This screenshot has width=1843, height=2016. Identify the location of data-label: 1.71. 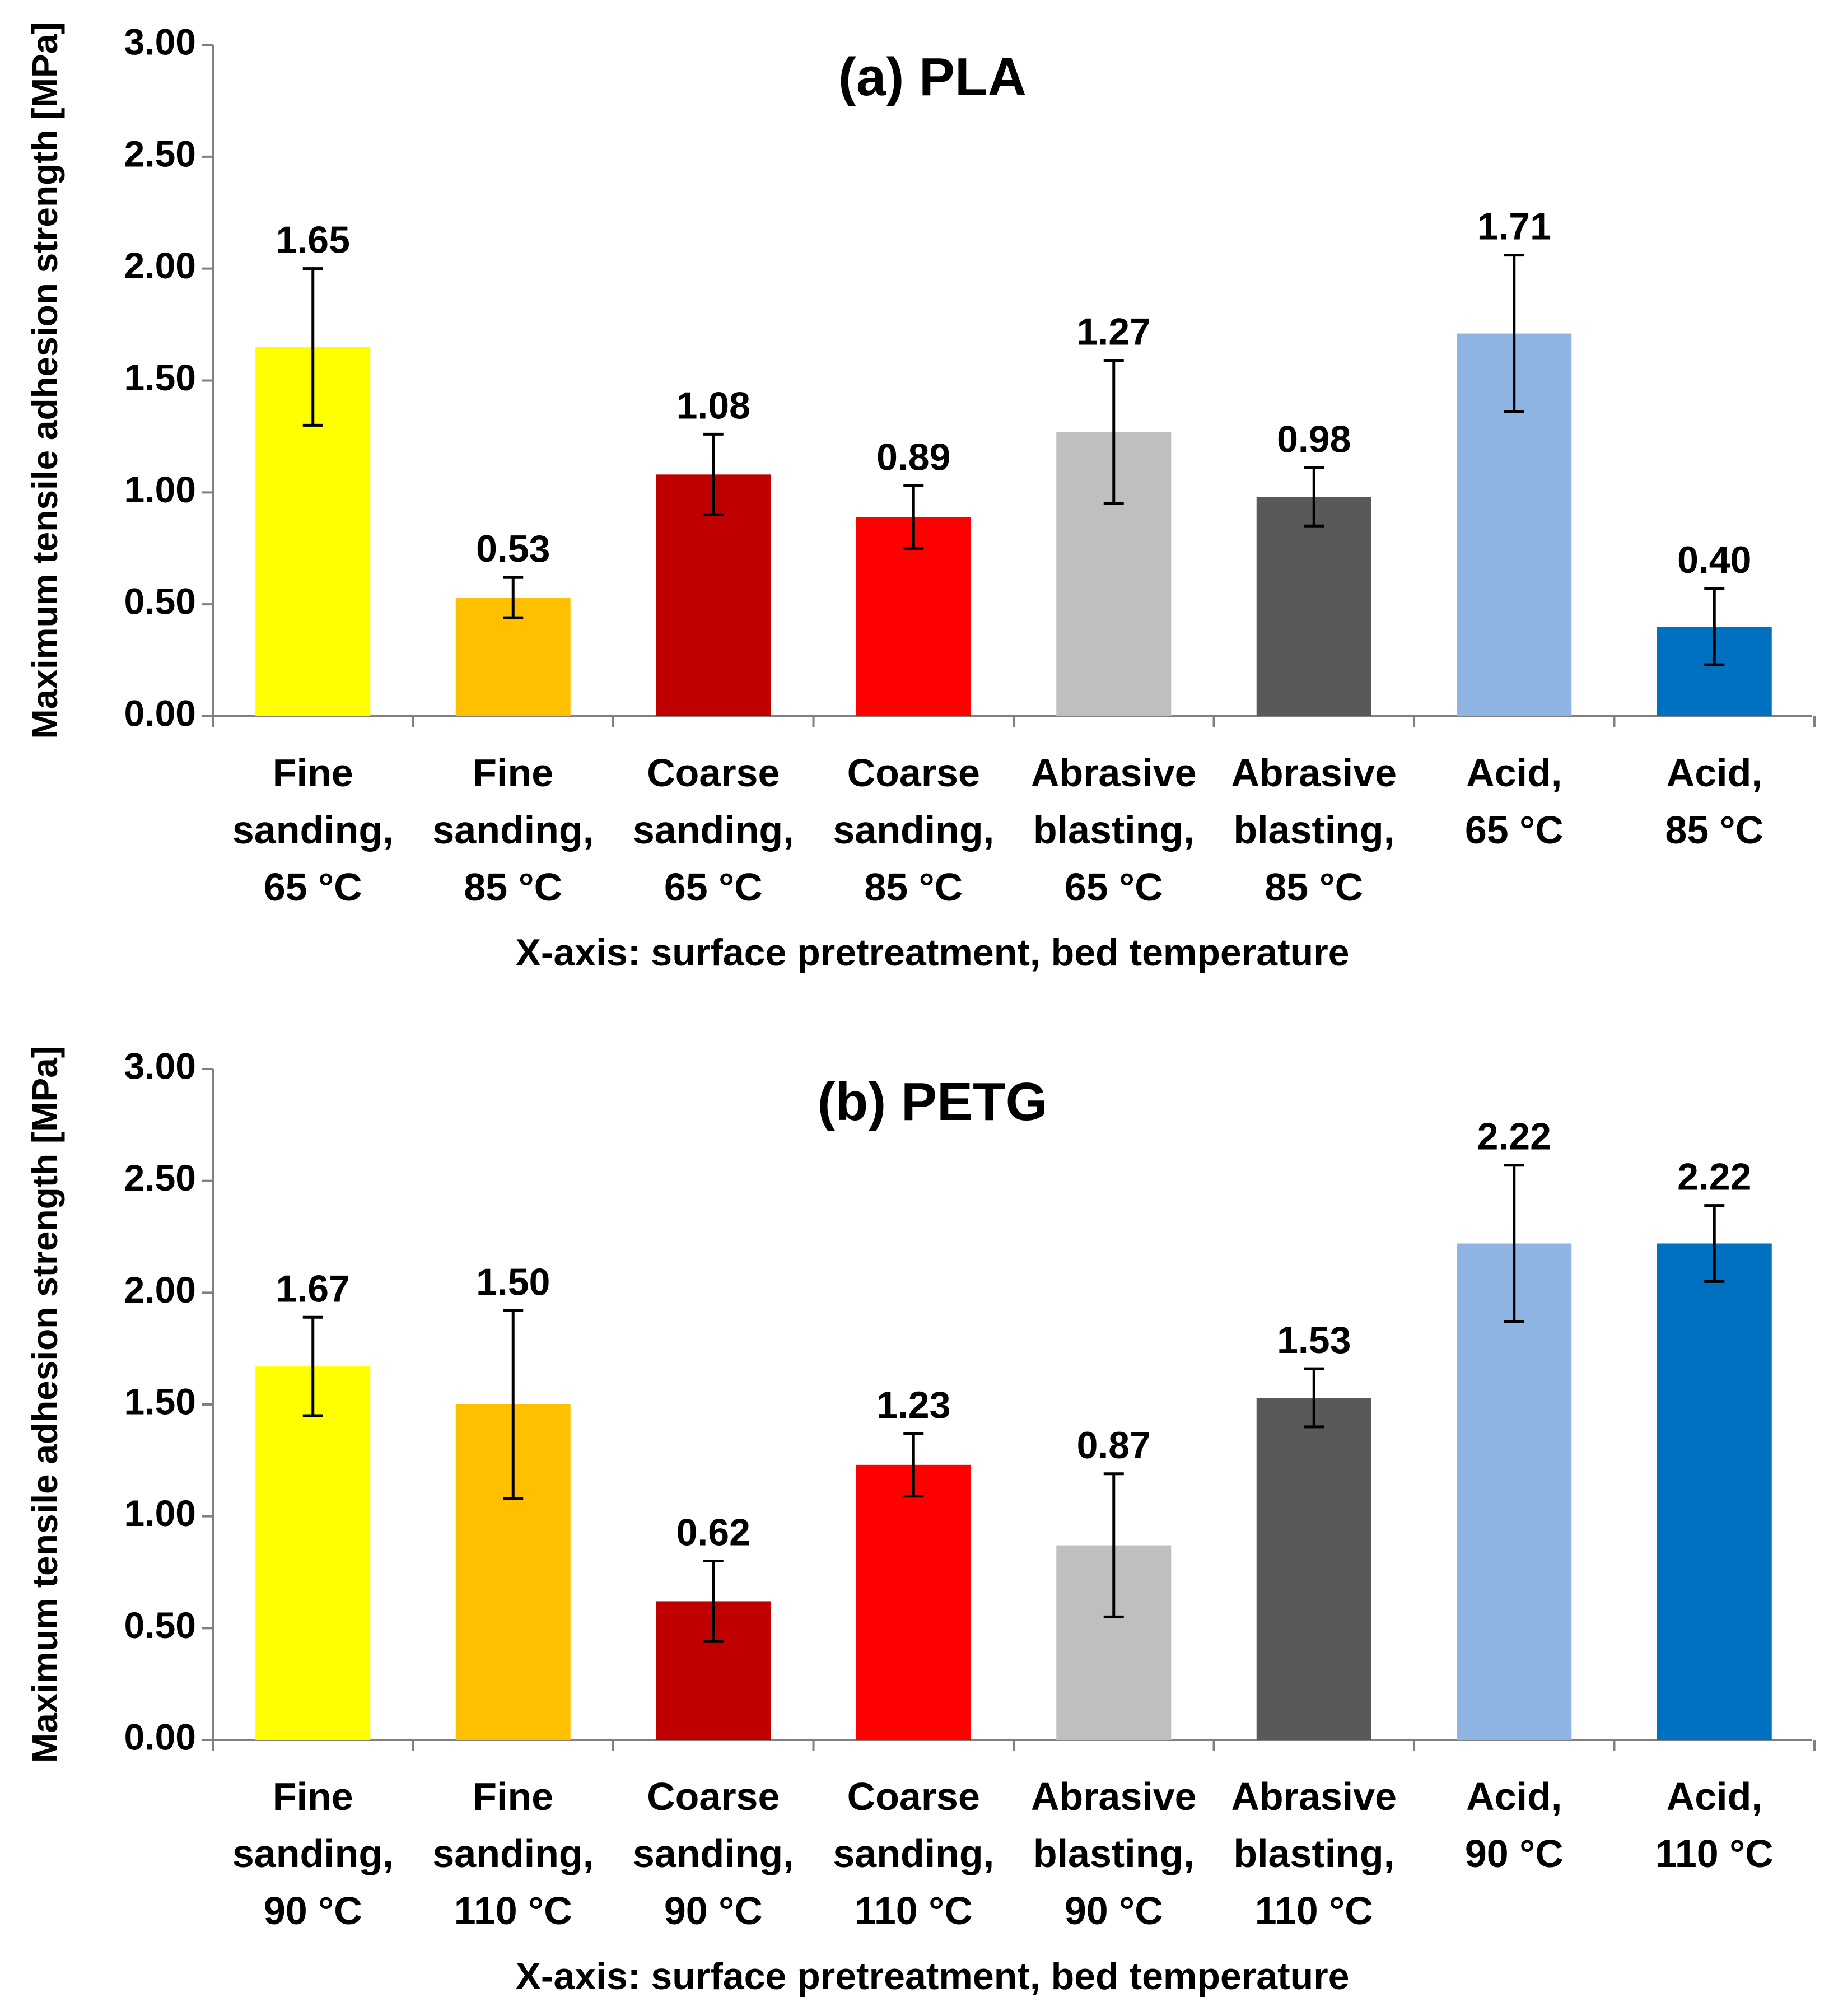
(1514, 227).